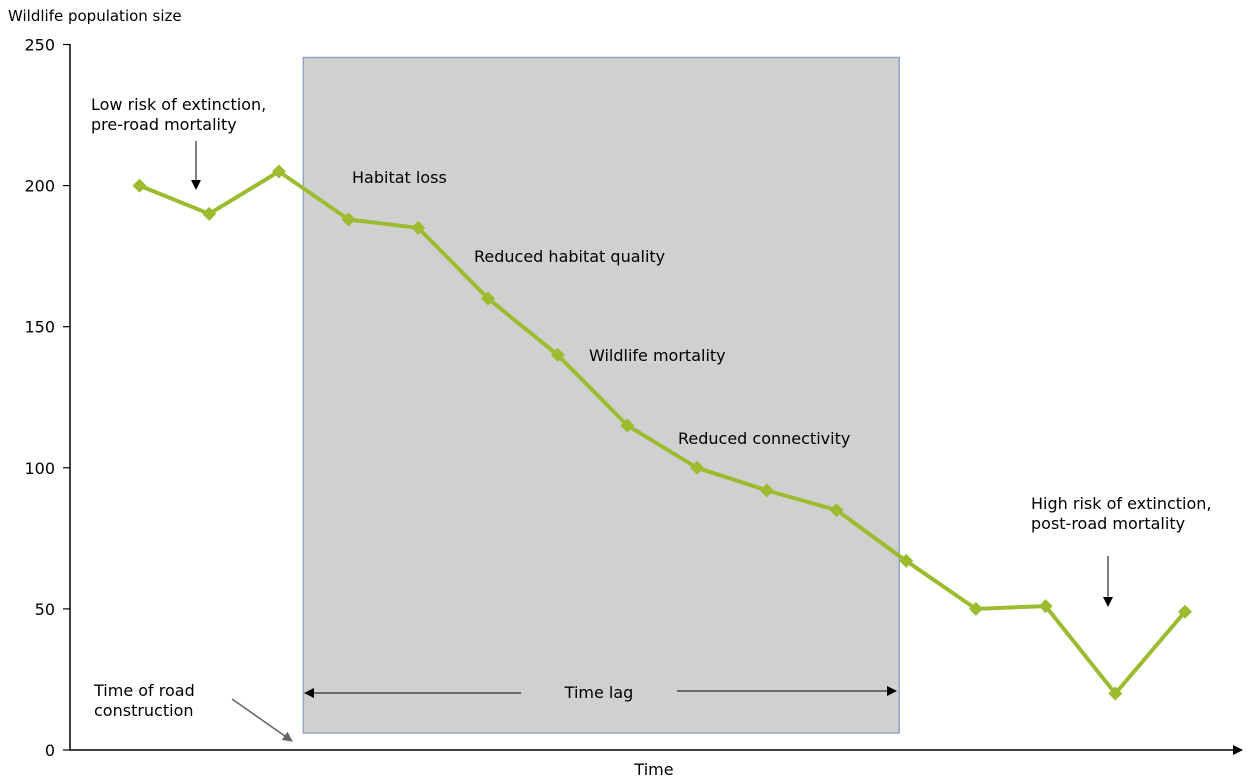 This screenshot has height=777, width=1253. What do you see at coordinates (657, 355) in the screenshot?
I see `wildlife-mortality-label: Wildlife mortality` at bounding box center [657, 355].